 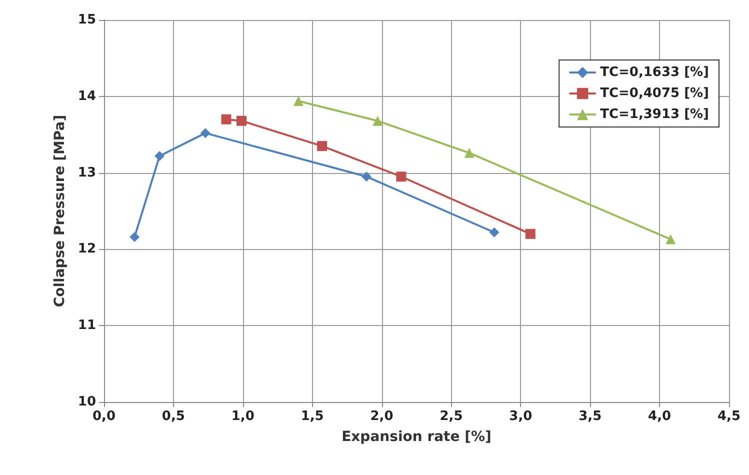 What do you see at coordinates (590, 416) in the screenshot?
I see `x-tick-label: 3,5` at bounding box center [590, 416].